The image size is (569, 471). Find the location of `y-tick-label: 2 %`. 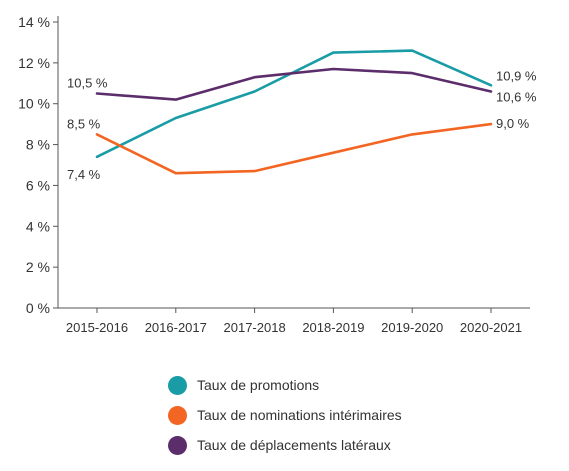

y-tick-label: 2 % is located at coordinates (38, 267).